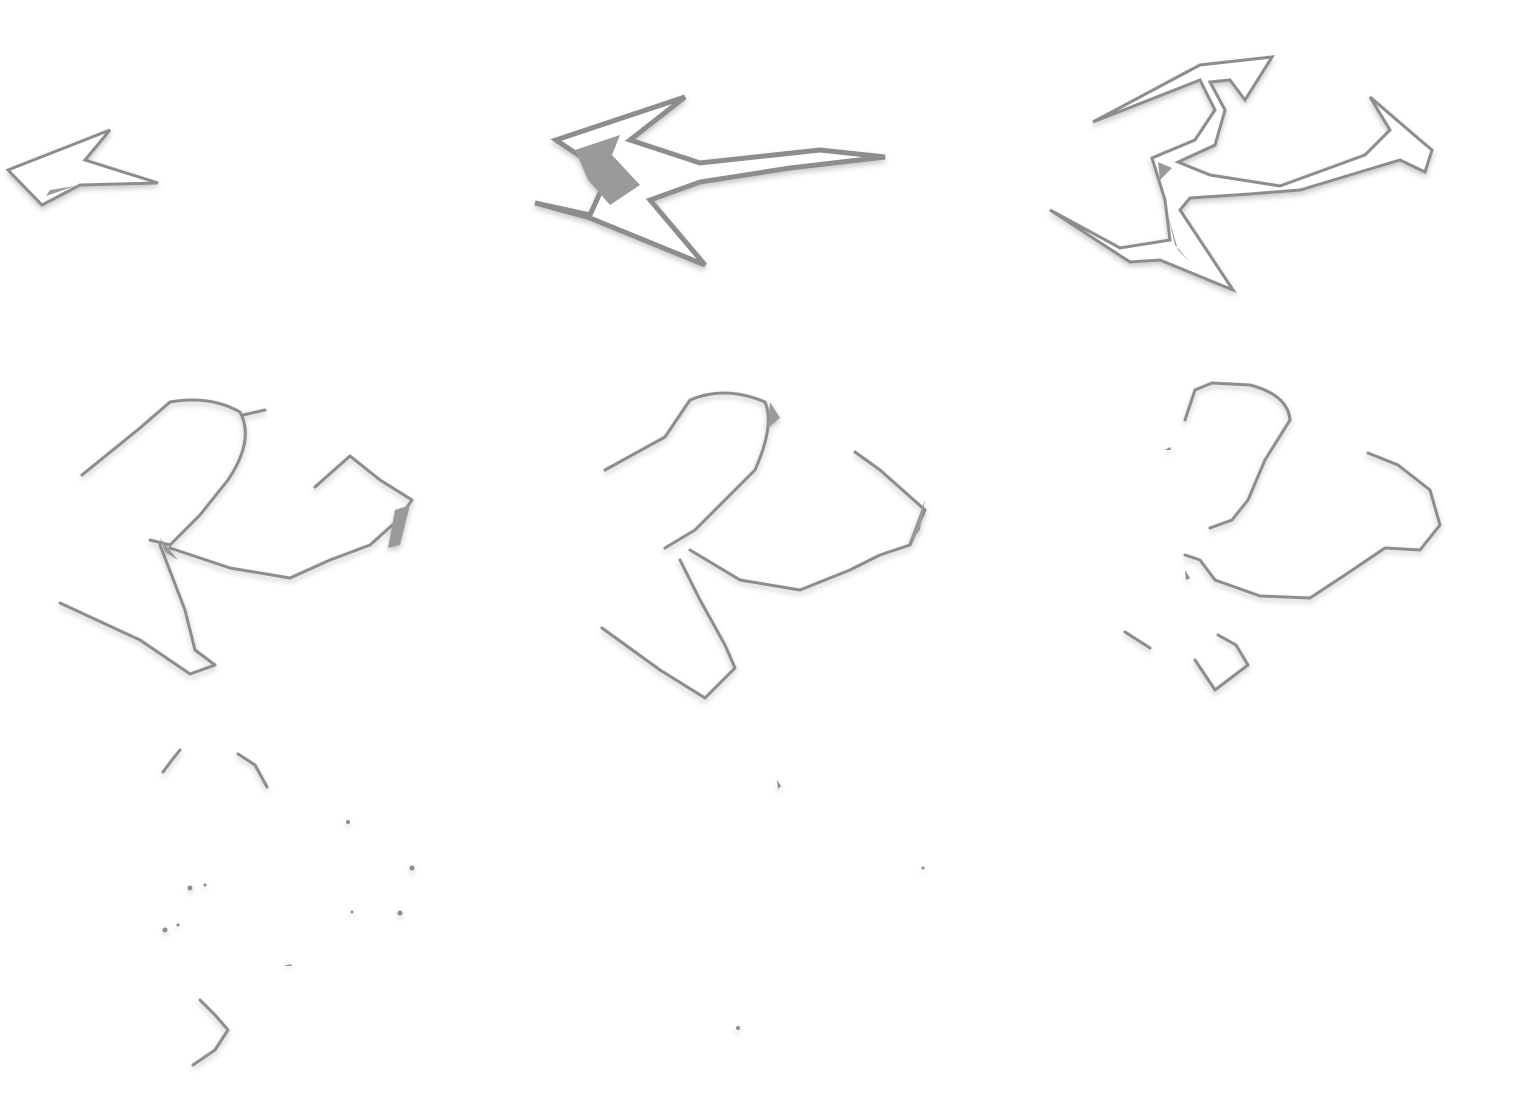 This screenshot has height=1095, width=1536. What do you see at coordinates (830, 905) in the screenshot?
I see `frame-8-curl-remnant-icon` at bounding box center [830, 905].